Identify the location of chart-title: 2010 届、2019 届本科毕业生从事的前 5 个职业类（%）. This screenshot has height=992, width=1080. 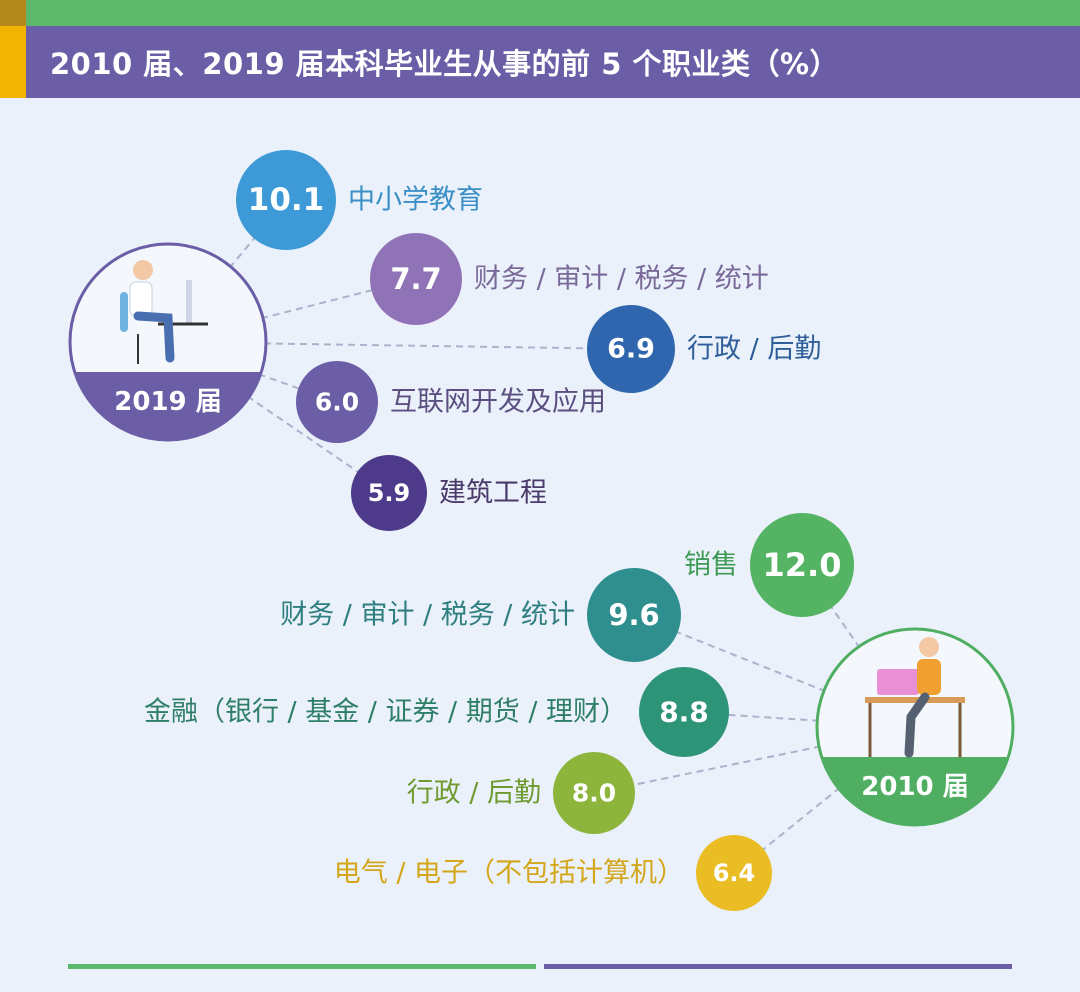
(553, 62).